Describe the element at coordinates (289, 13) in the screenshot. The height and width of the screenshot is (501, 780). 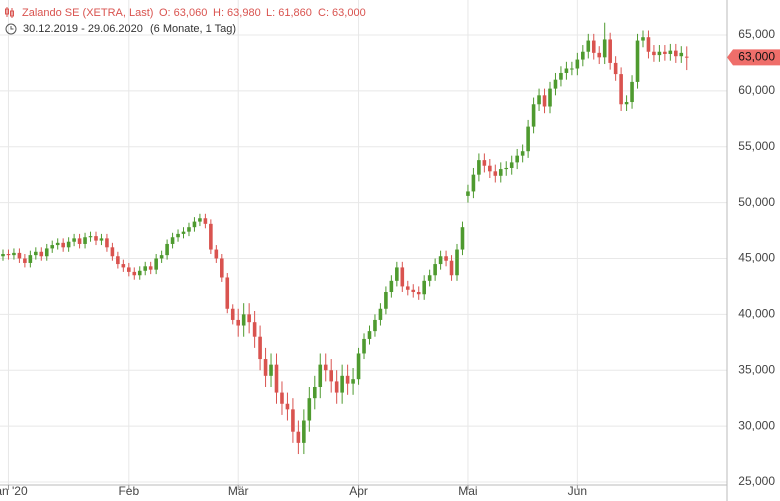
I see `quote-low: L: 61,860` at that location.